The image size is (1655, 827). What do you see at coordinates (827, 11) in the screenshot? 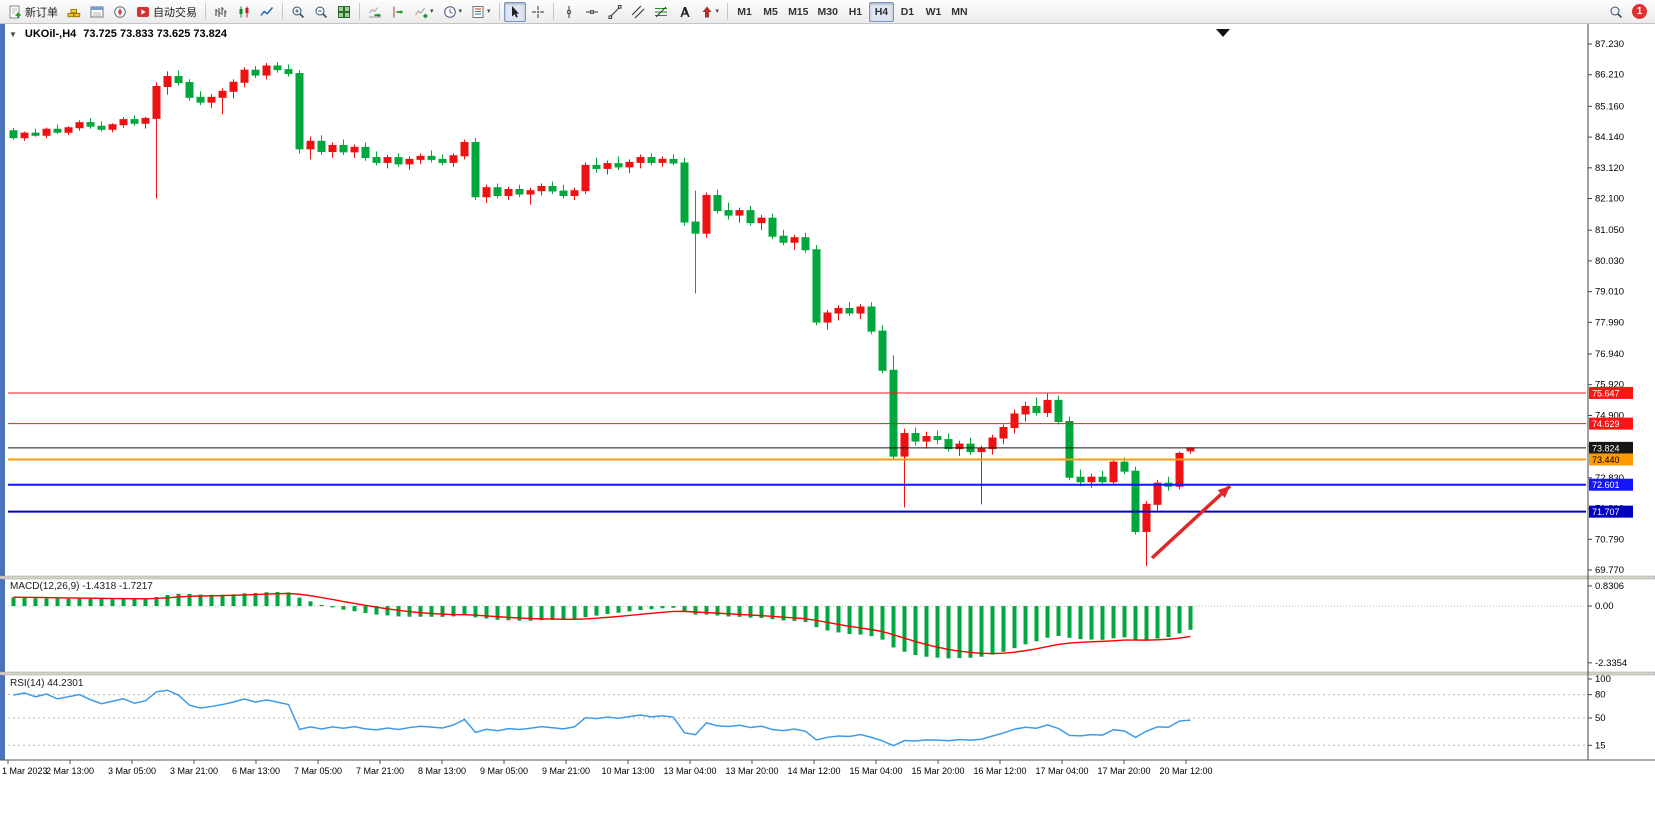
I see `timeframe-button-m30: M30` at bounding box center [827, 11].